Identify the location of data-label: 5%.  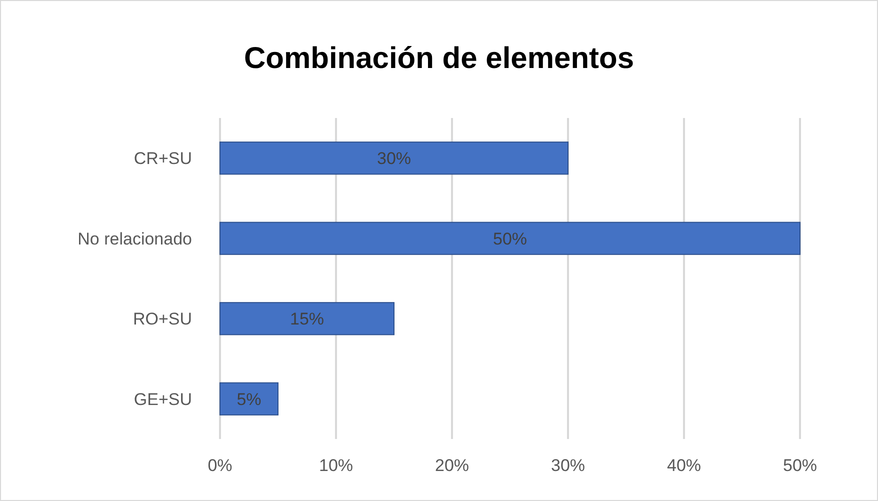
(249, 399).